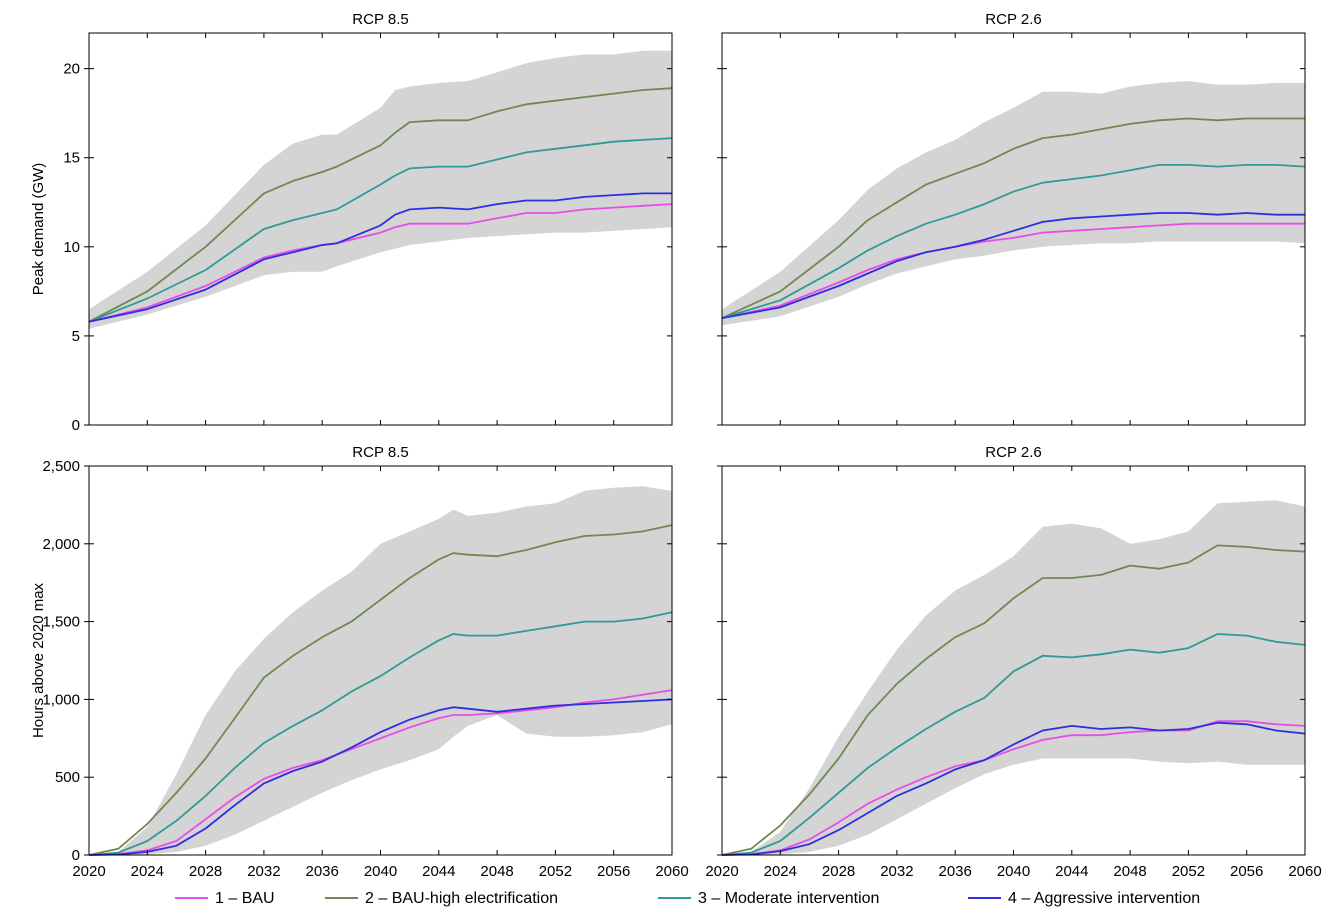 This screenshot has width=1339, height=917. What do you see at coordinates (1104, 898) in the screenshot?
I see `legend-label: 4 – Aggressive intervention` at bounding box center [1104, 898].